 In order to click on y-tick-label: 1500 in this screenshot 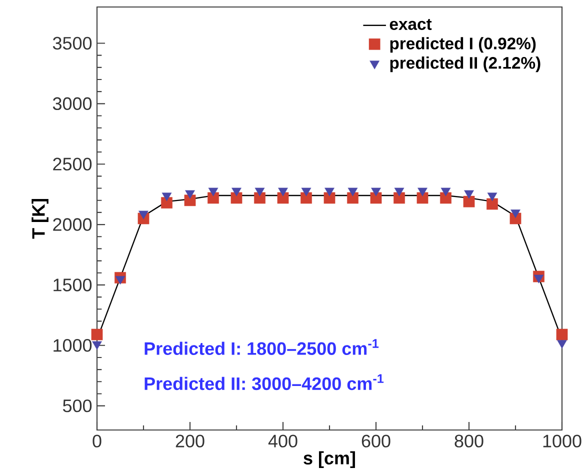, I will do `click(73, 285)`.